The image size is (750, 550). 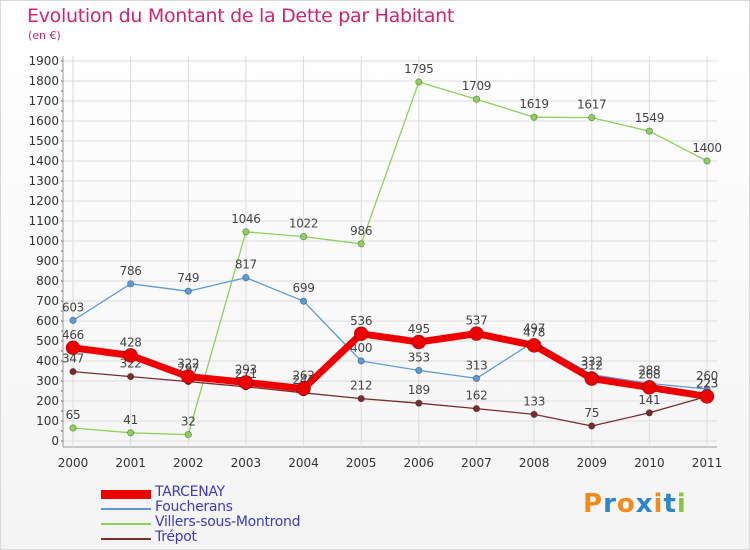 I want to click on data-label: 497, so click(x=534, y=329).